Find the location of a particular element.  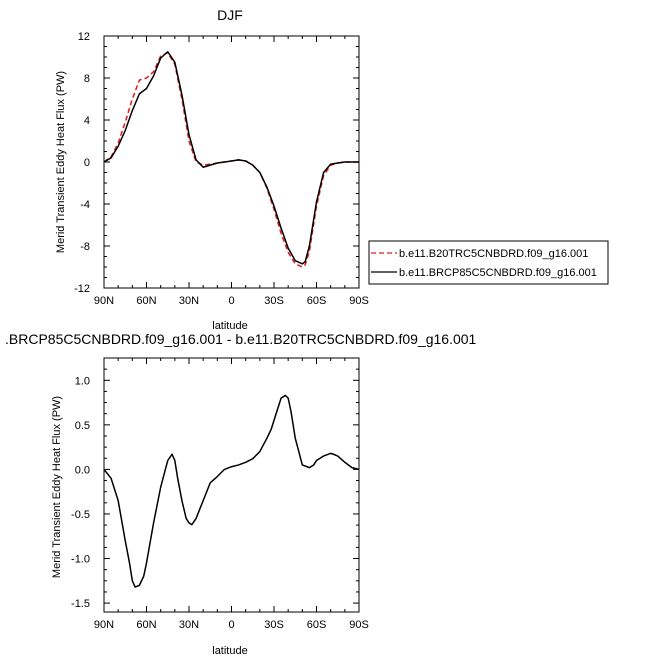

chart-title: DJF is located at coordinates (230, 15).